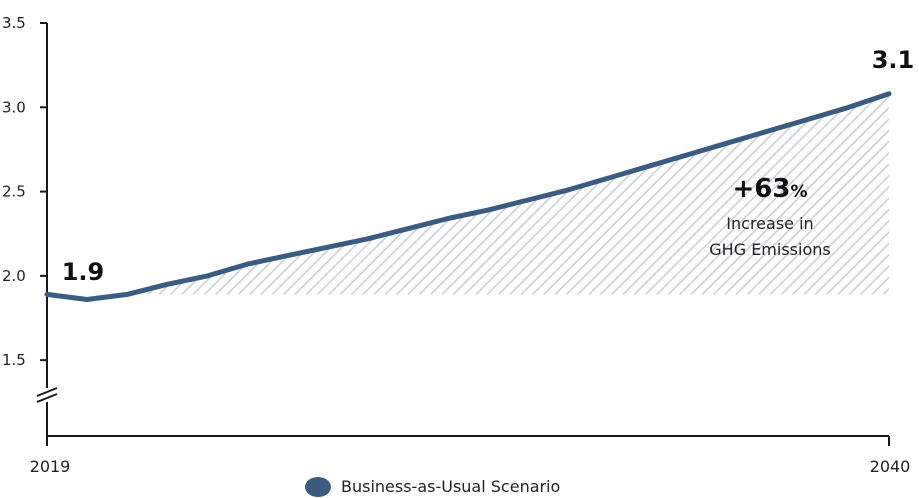 The height and width of the screenshot is (498, 919). I want to click on x-tick-label-end: 2040, so click(890, 466).